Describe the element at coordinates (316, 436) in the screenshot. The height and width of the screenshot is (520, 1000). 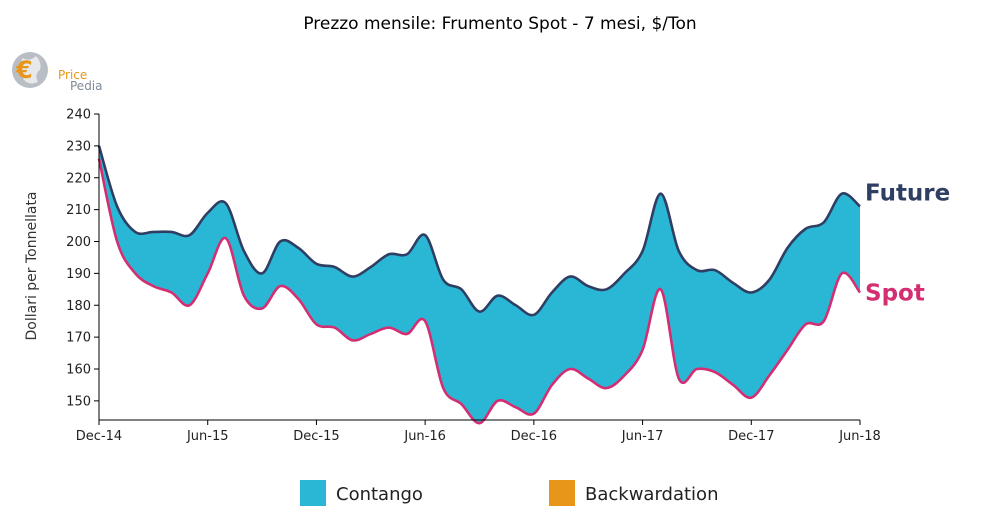
I see `x-tick-label: Dec-15` at that location.